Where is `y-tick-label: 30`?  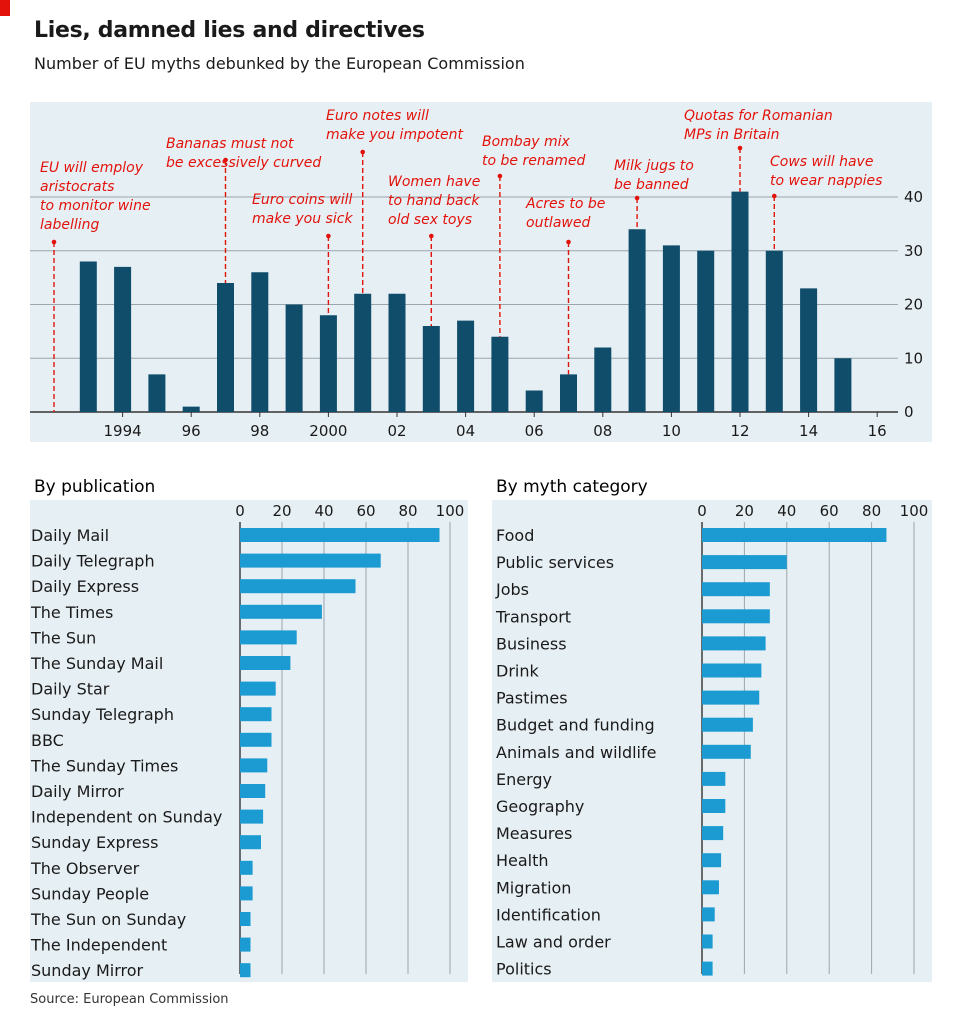
y-tick-label: 30 is located at coordinates (913, 251).